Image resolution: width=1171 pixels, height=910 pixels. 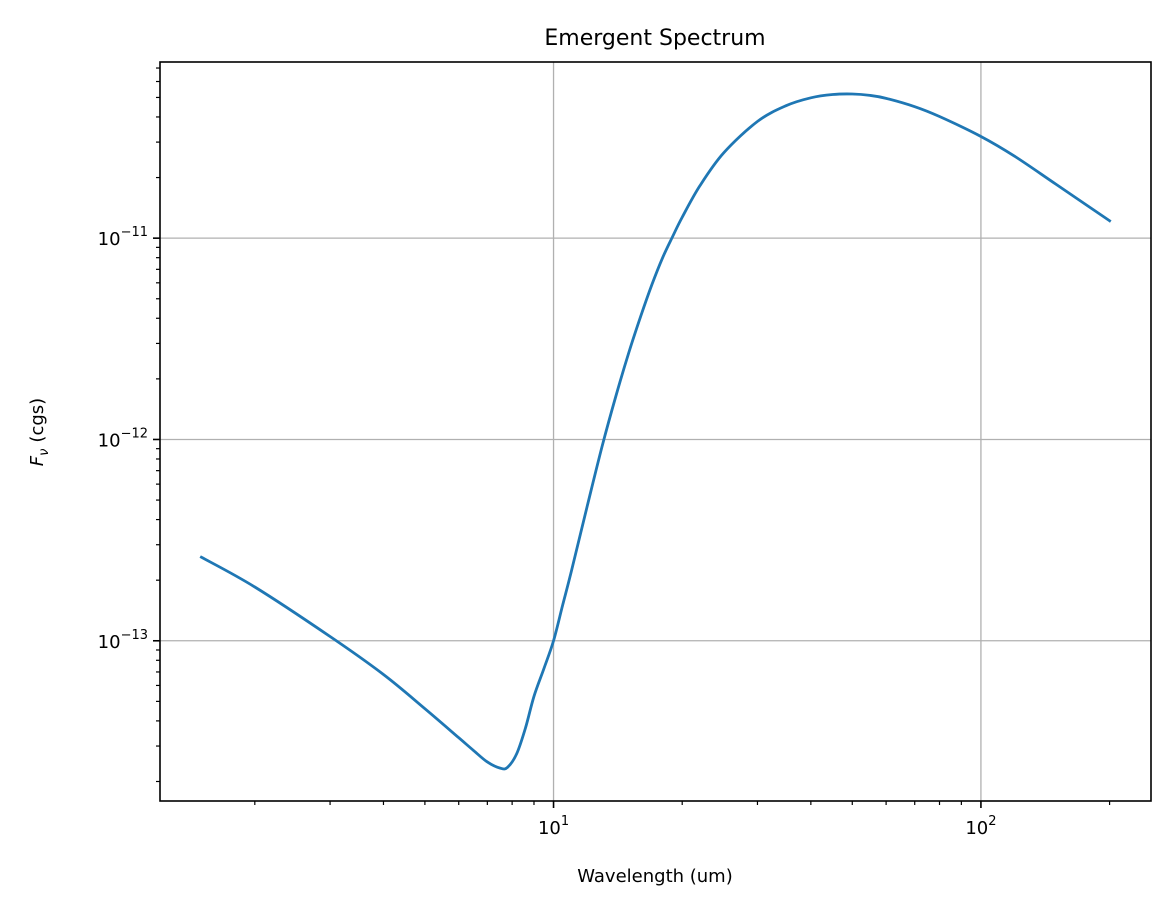 What do you see at coordinates (37, 420) in the screenshot?
I see `y-axis-label-unit: (cgs)` at bounding box center [37, 420].